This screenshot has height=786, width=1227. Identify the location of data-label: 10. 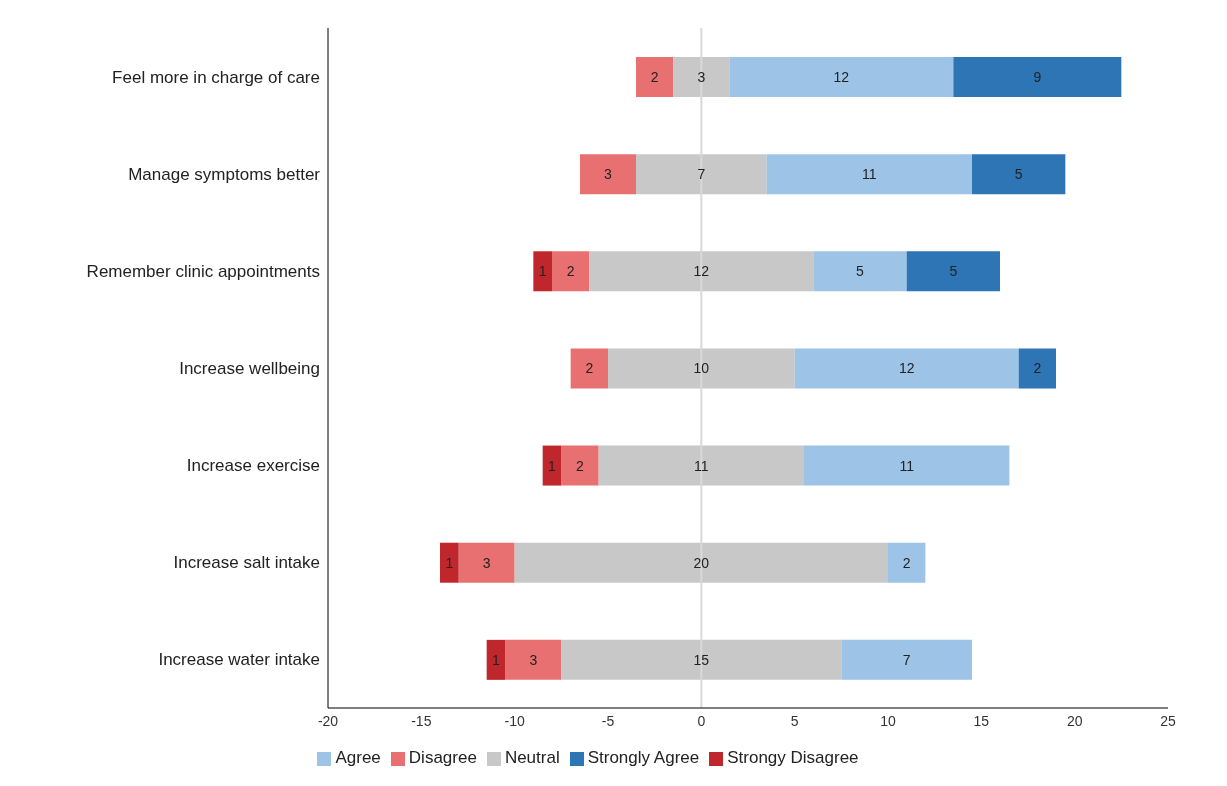
(701, 368).